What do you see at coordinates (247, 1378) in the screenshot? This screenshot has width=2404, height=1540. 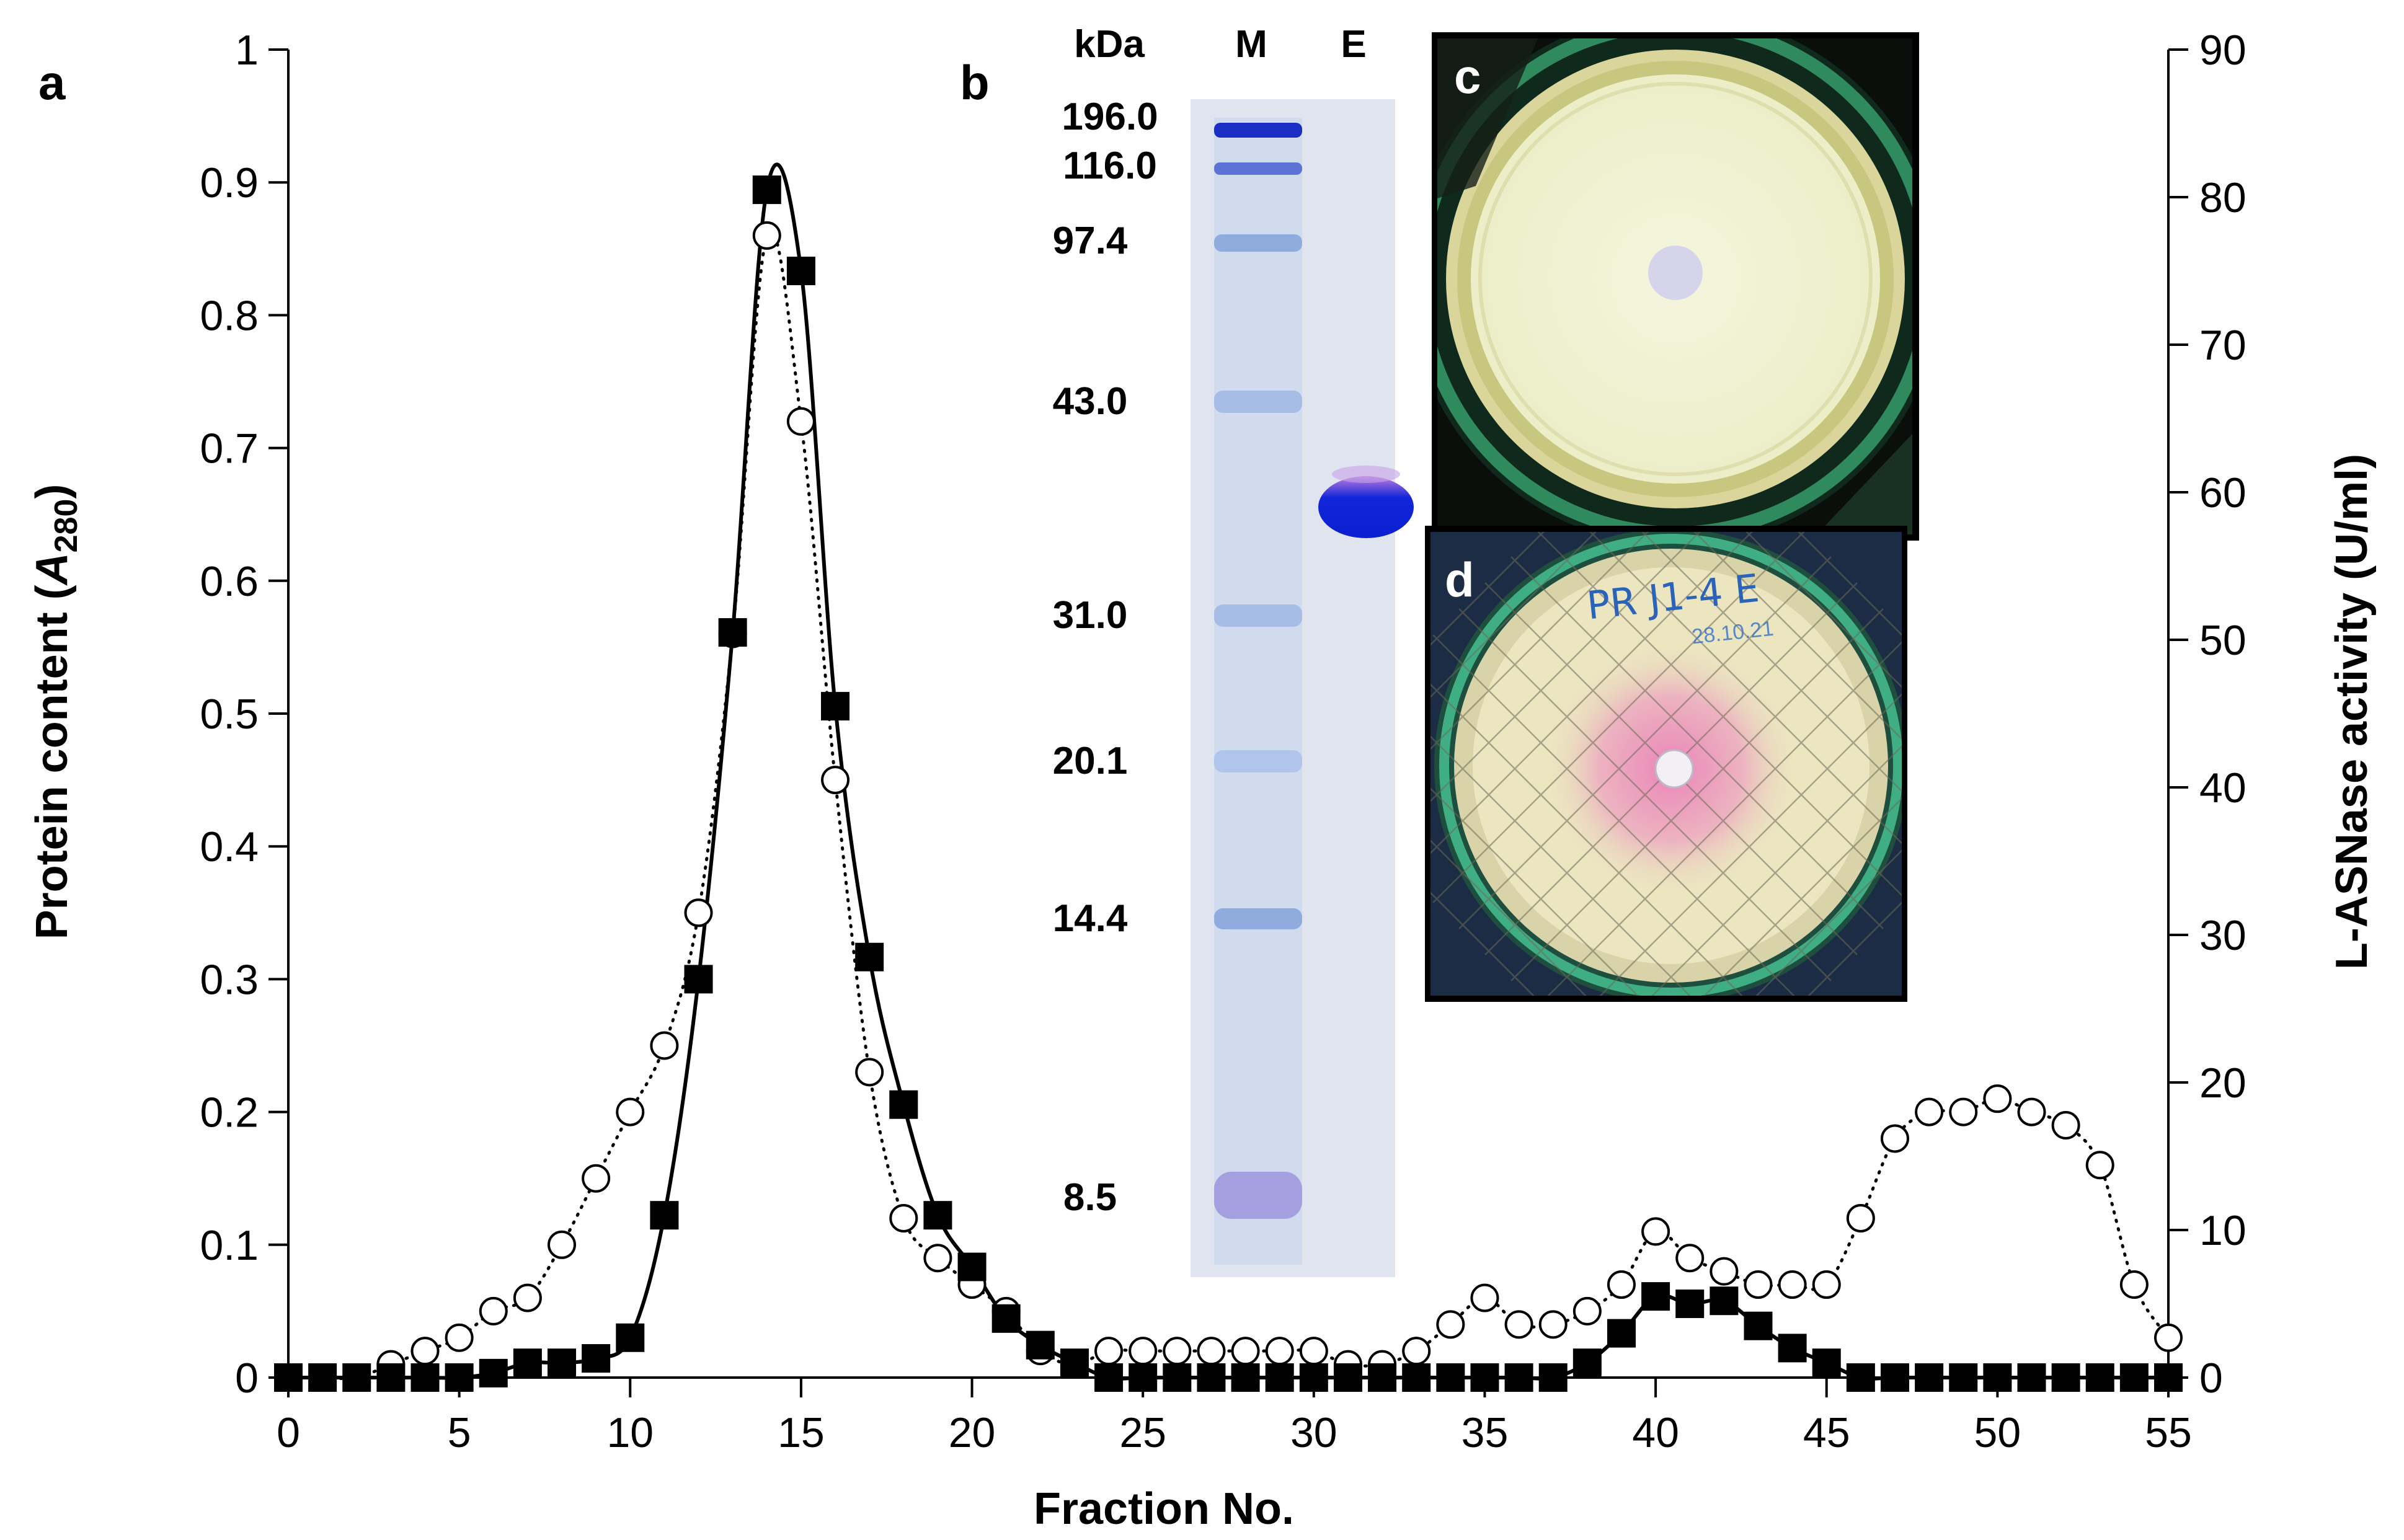 I see `left-tick-label: 0` at bounding box center [247, 1378].